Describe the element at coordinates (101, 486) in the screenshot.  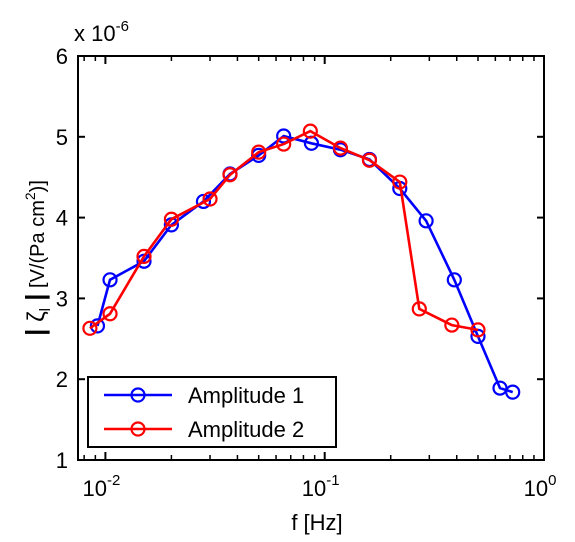
I see `x-tick-label: 10⁻²` at that location.